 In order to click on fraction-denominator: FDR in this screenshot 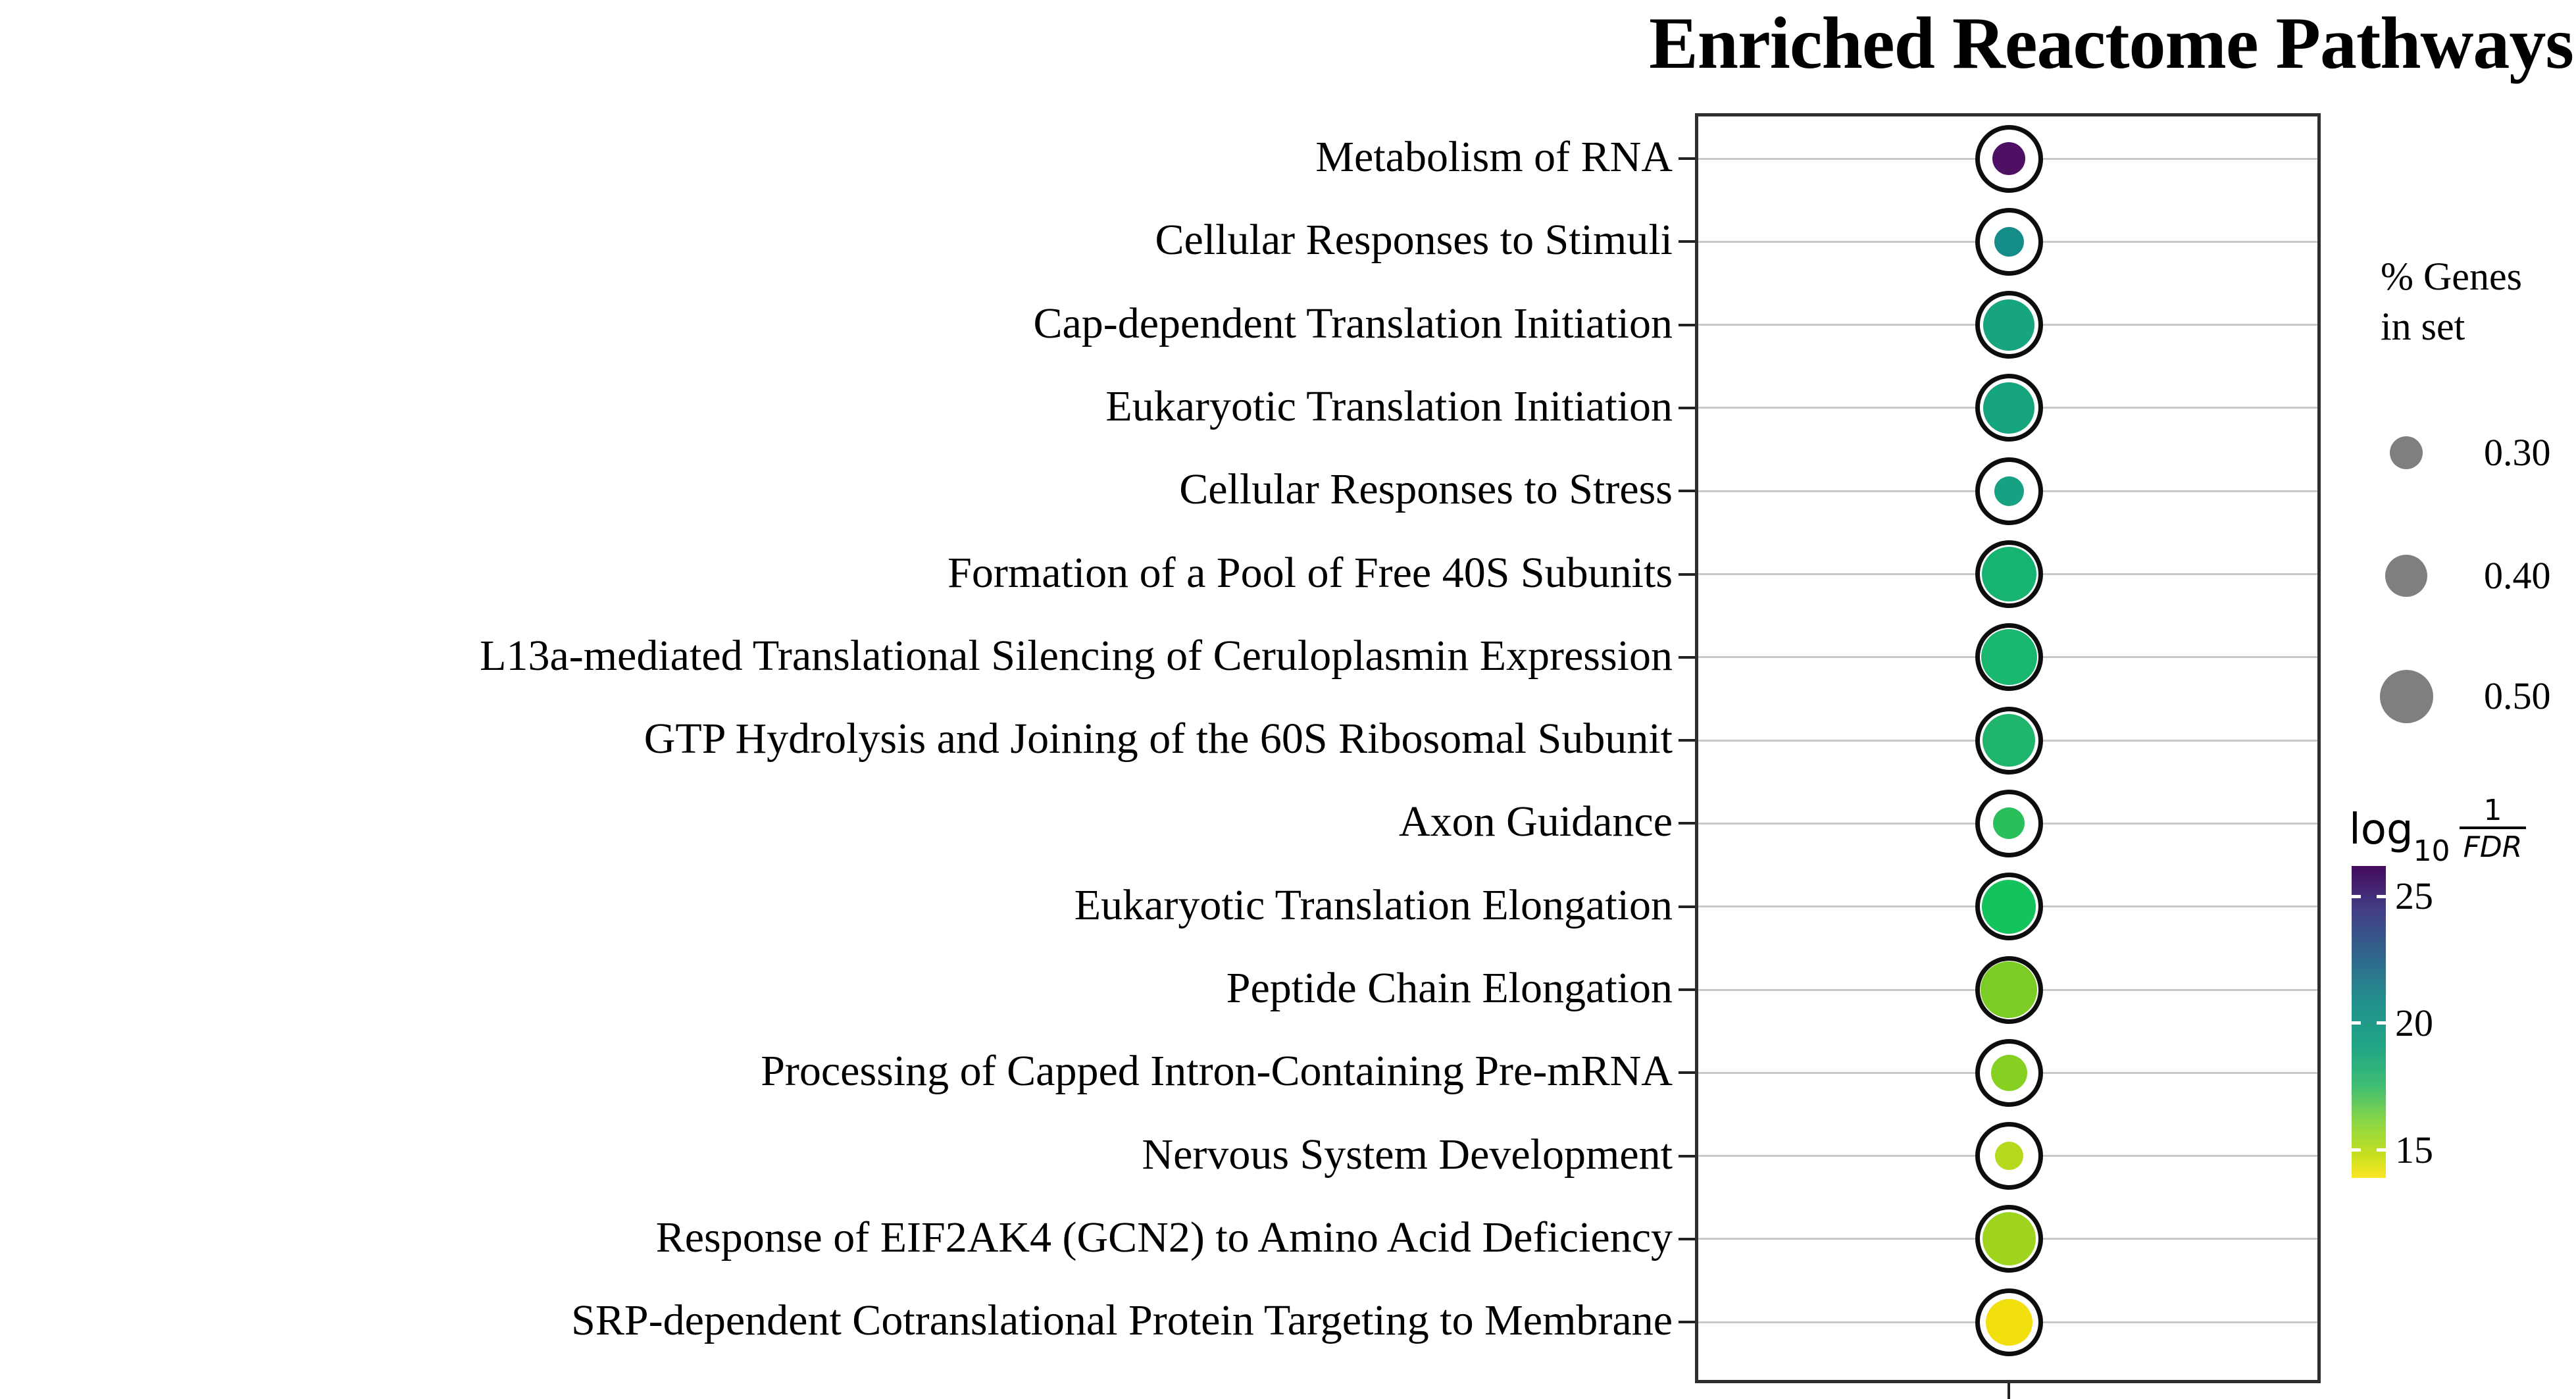, I will do `click(2493, 846)`.